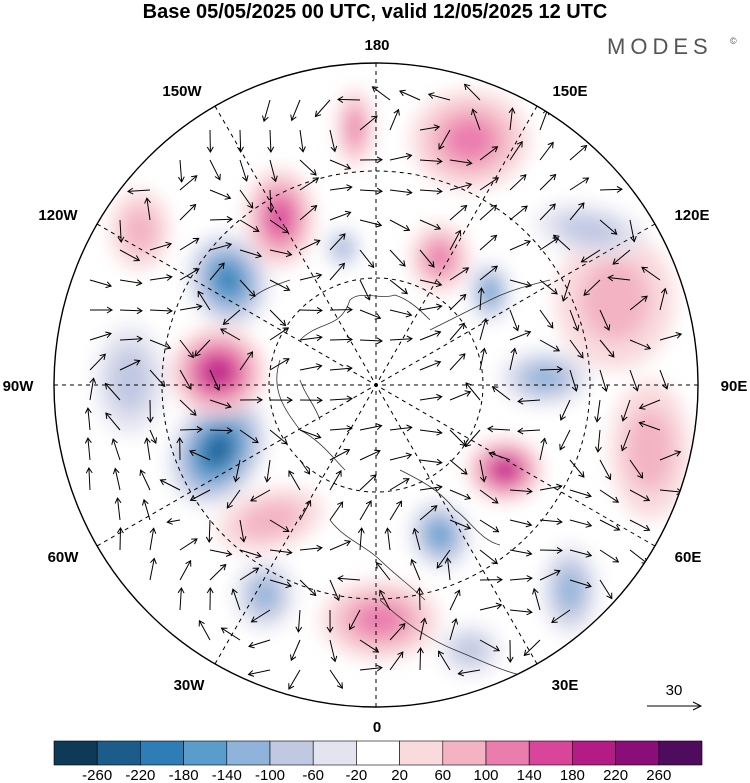 The image size is (750, 783). I want to click on anomaly-negative-center, so click(440, 535).